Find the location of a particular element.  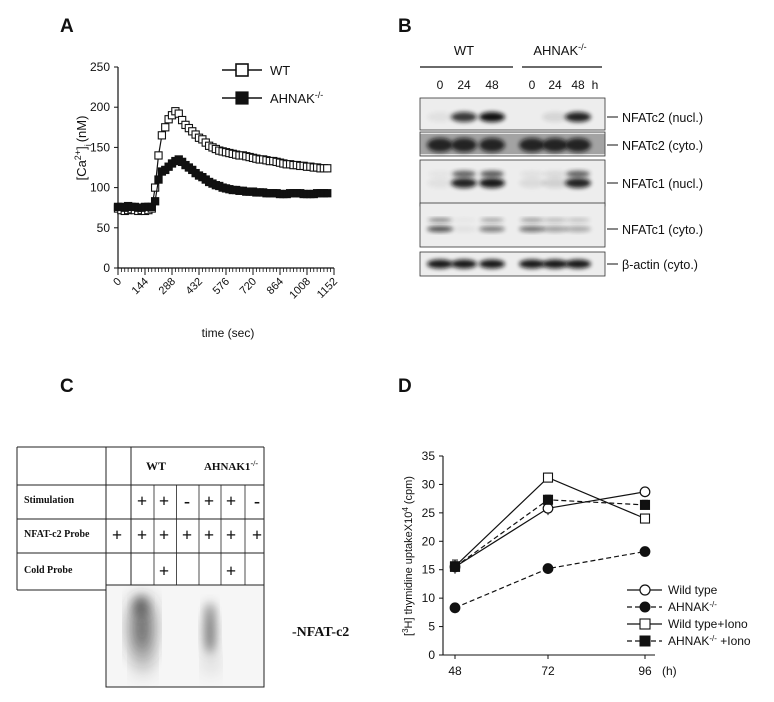

blot-row: β-actin (cyto.) is located at coordinates (558, 264).